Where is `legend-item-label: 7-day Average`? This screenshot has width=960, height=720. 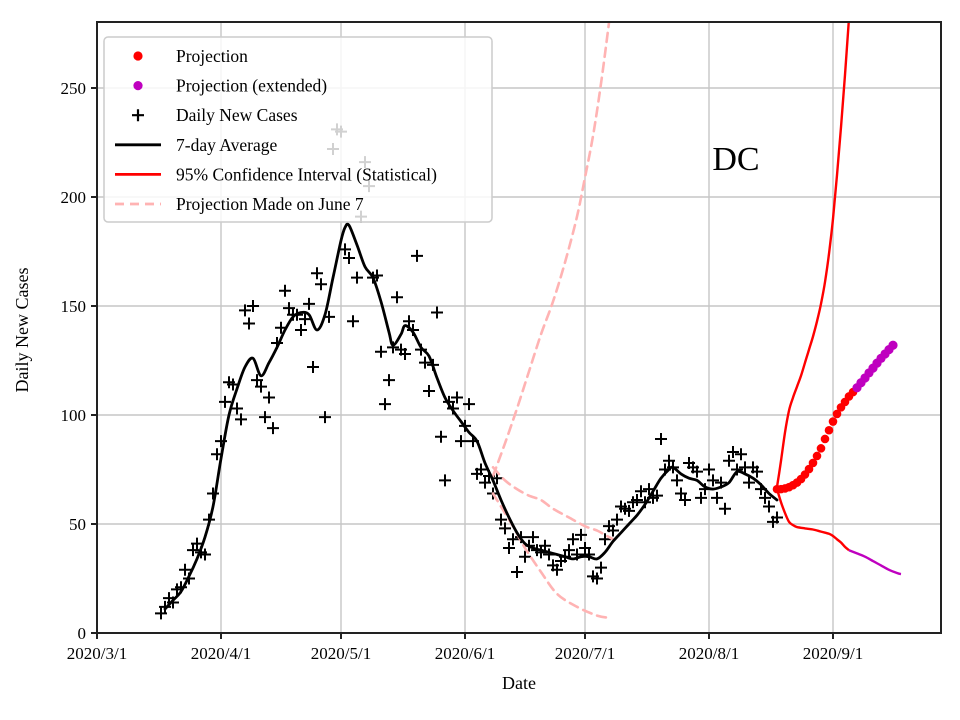
legend-item-label: 7-day Average is located at coordinates (226, 145).